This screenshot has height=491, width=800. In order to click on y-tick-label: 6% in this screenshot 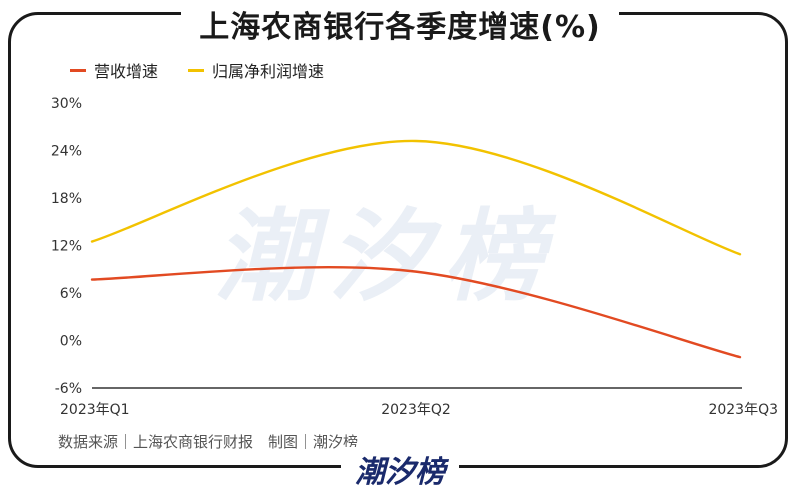, I will do `click(71, 294)`.